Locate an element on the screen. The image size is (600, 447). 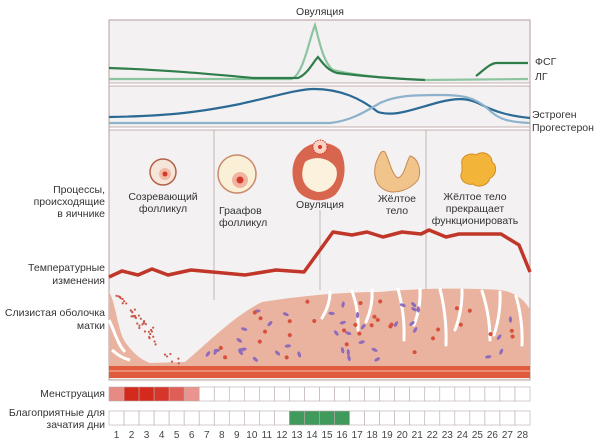
day-number: 21 is located at coordinates (418, 435).